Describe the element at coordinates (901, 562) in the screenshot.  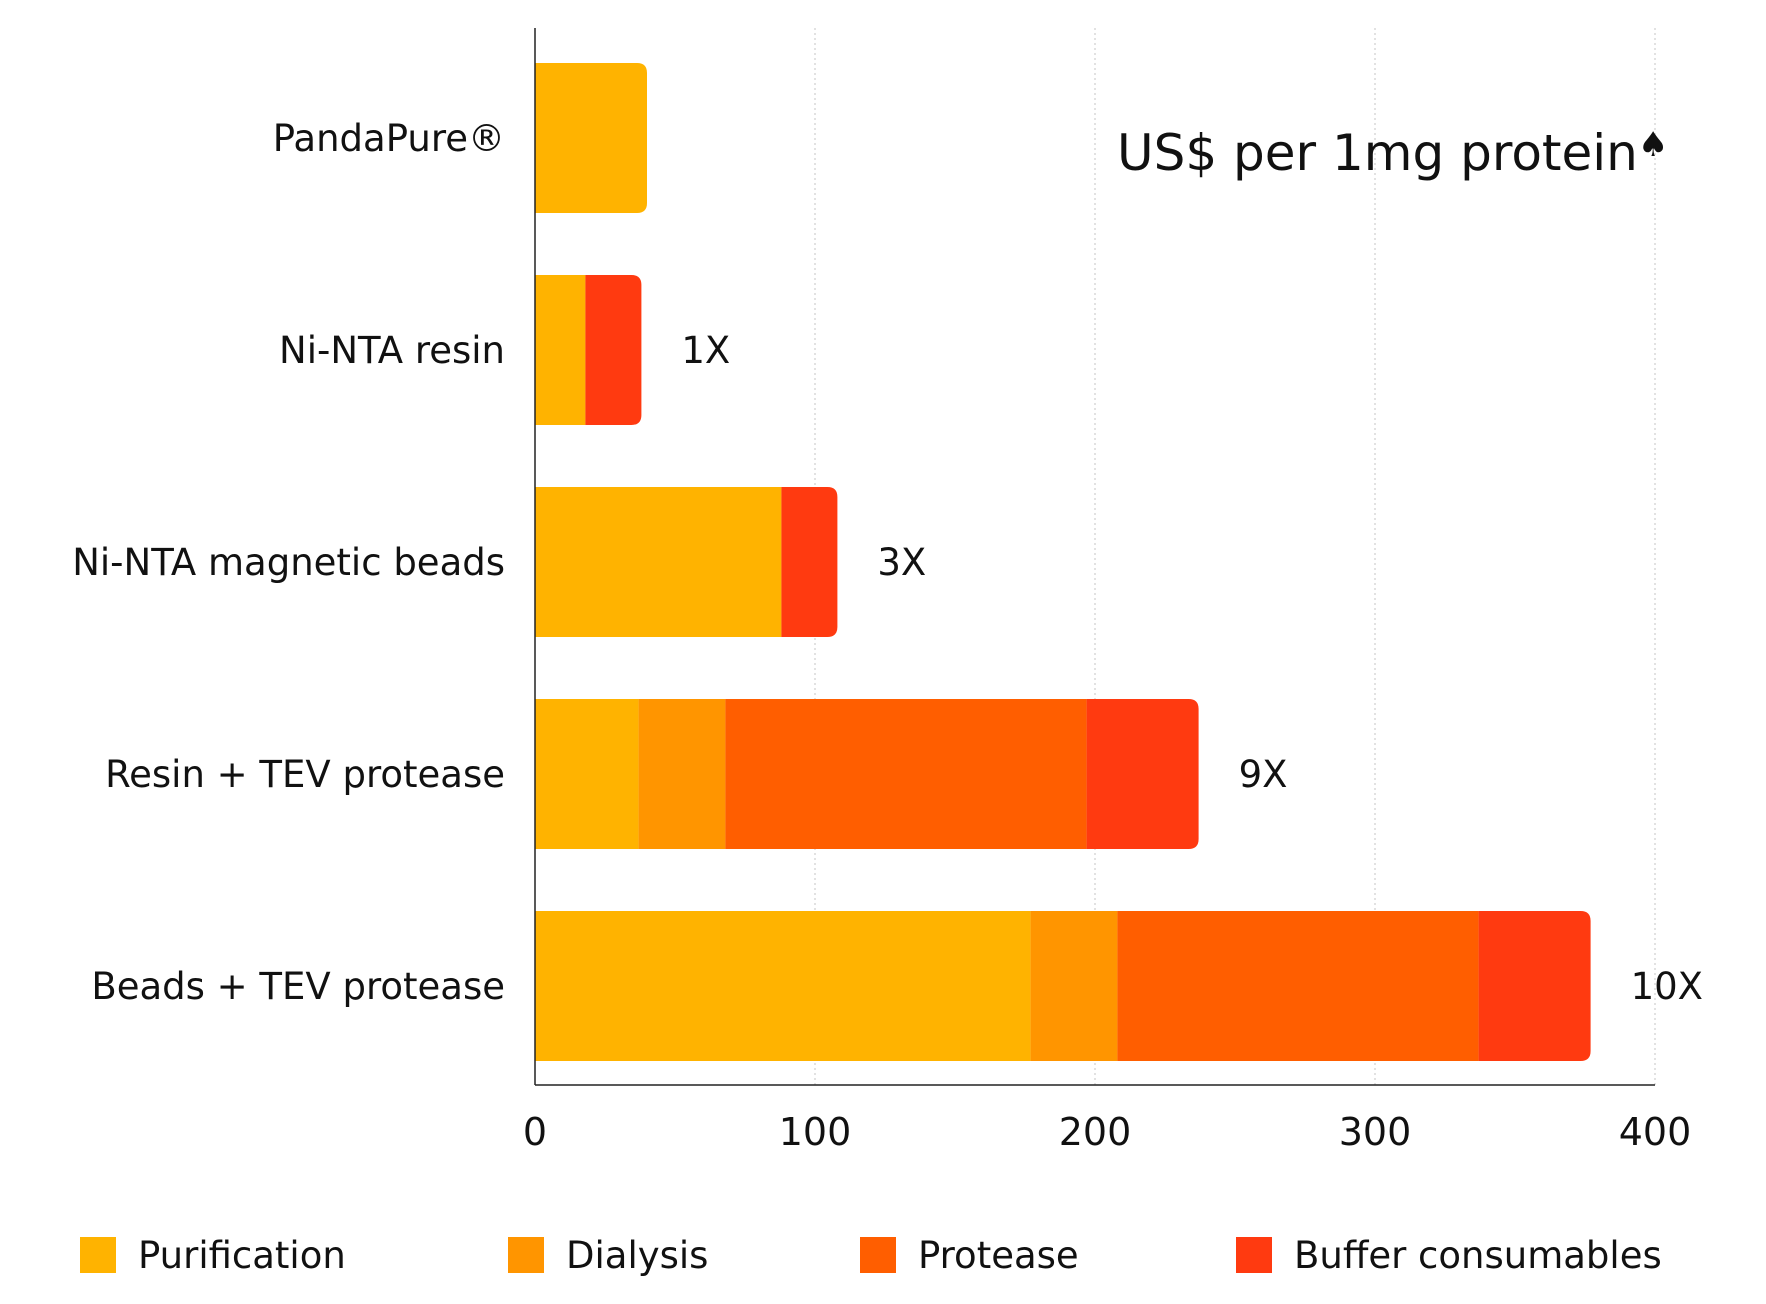
I see `bar-annotation: 3X` at that location.